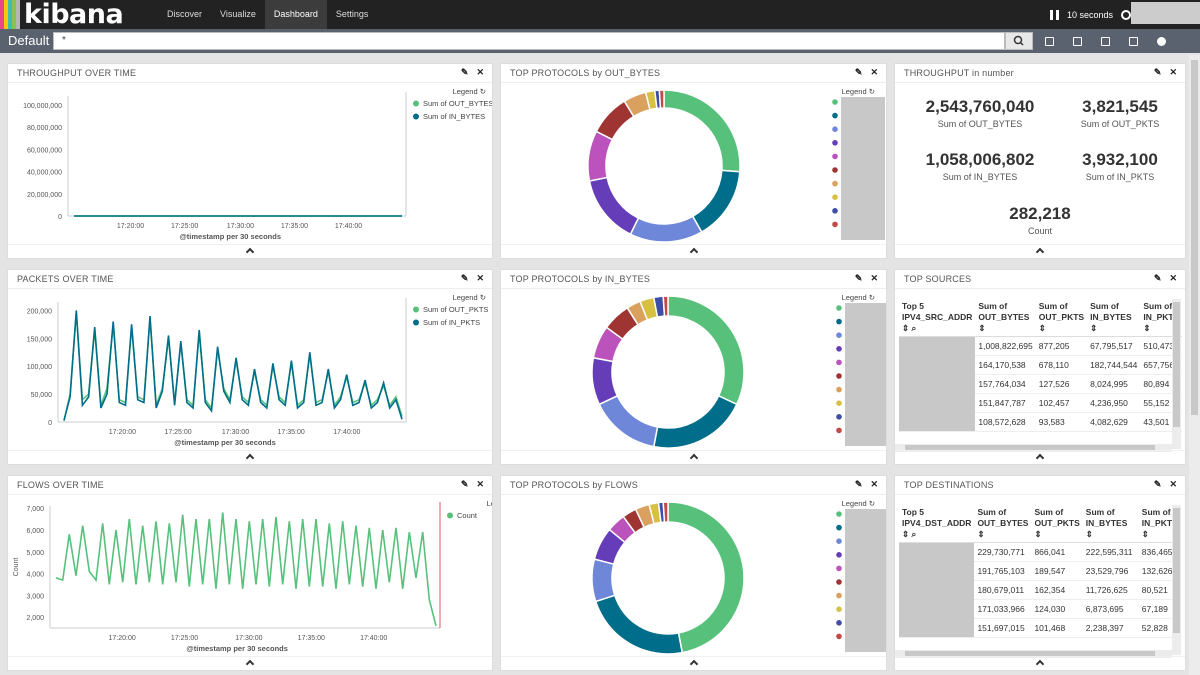  I want to click on donut-chart-in-bytes: Legend ↻, so click(738, 371).